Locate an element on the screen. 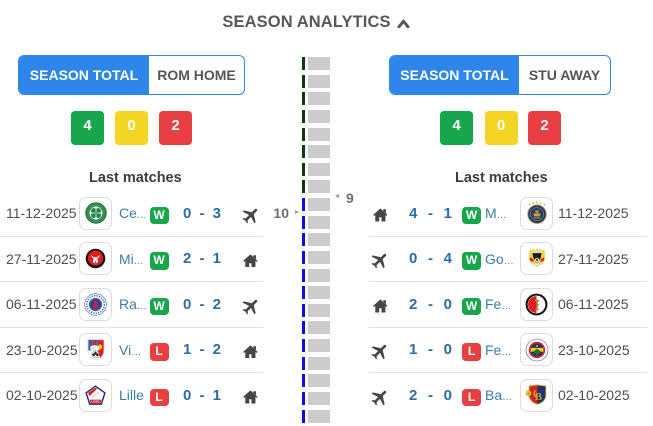 The width and height of the screenshot is (653, 426). svg-text: B is located at coordinates (538, 397).